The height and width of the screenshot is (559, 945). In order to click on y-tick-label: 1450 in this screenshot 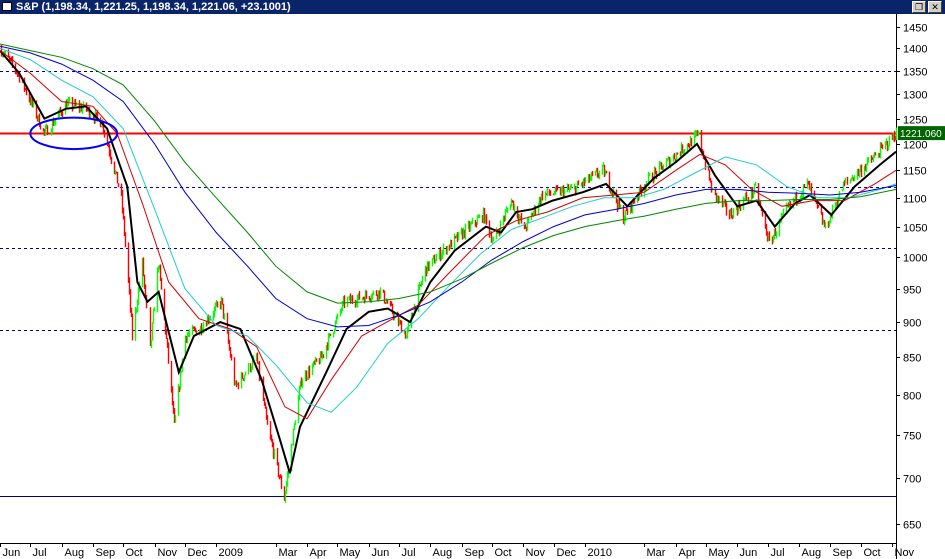, I will do `click(915, 29)`.